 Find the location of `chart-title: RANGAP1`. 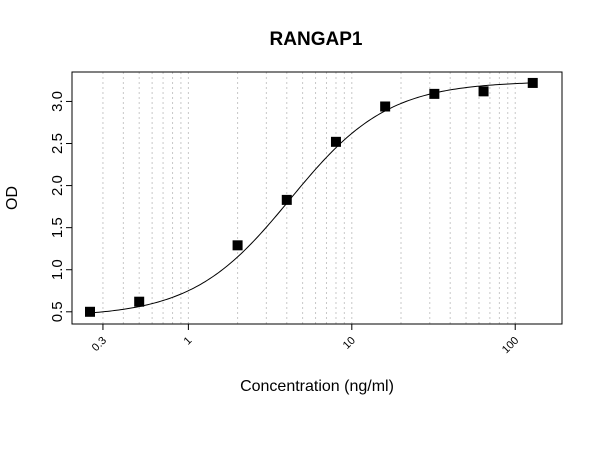

chart-title: RANGAP1 is located at coordinates (316, 39).